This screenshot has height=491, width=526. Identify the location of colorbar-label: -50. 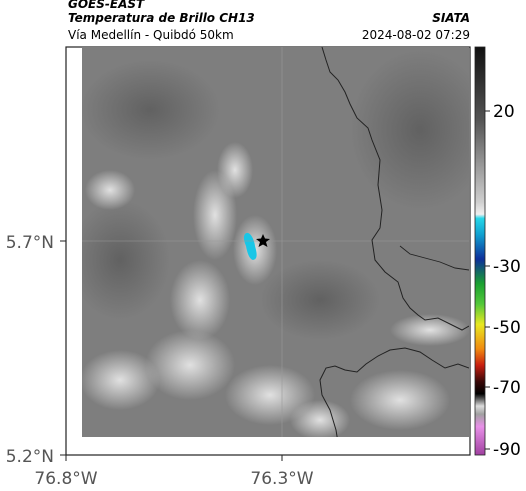
(507, 328).